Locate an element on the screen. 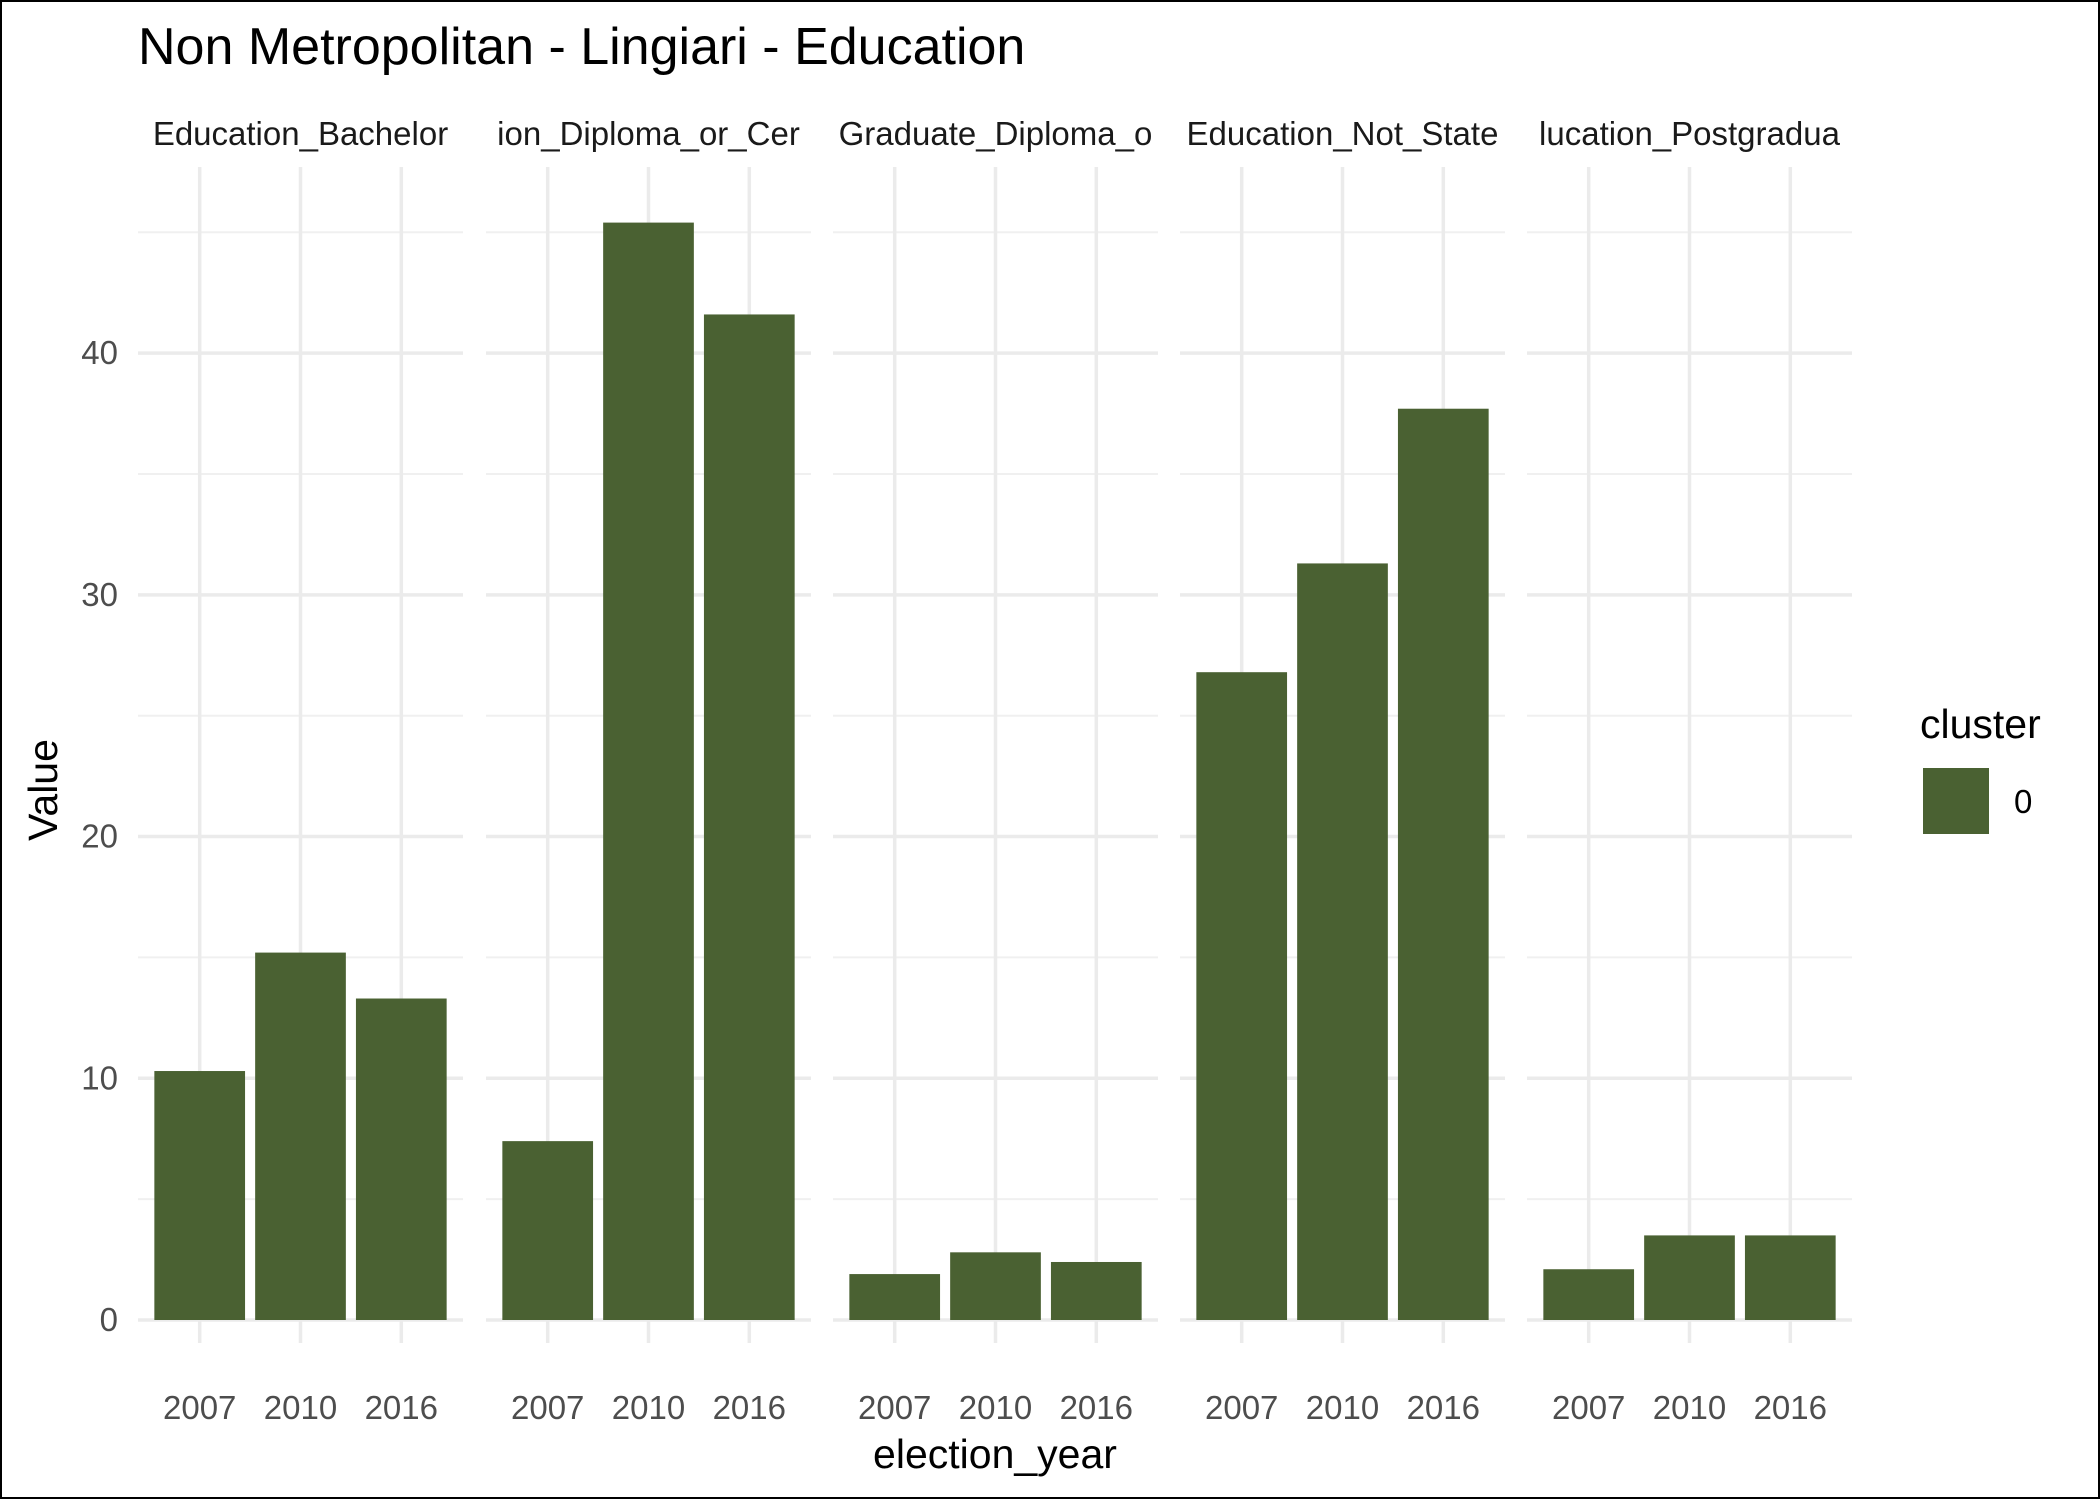 The width and height of the screenshot is (2100, 1502). y-axis: 0 10 20 30 40 is located at coordinates (99, 836).